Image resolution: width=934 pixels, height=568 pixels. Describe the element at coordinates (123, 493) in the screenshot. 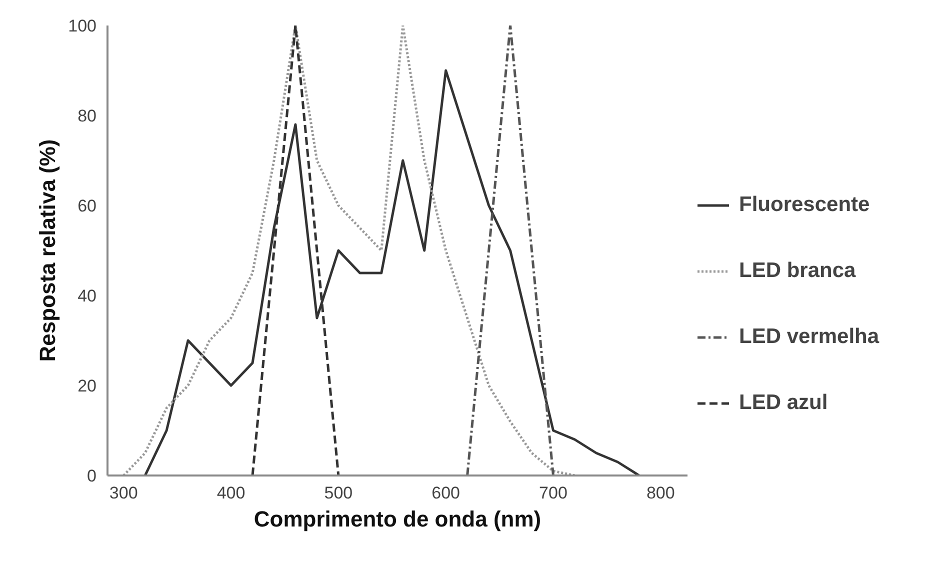

I see `x-tick-label: 300` at that location.